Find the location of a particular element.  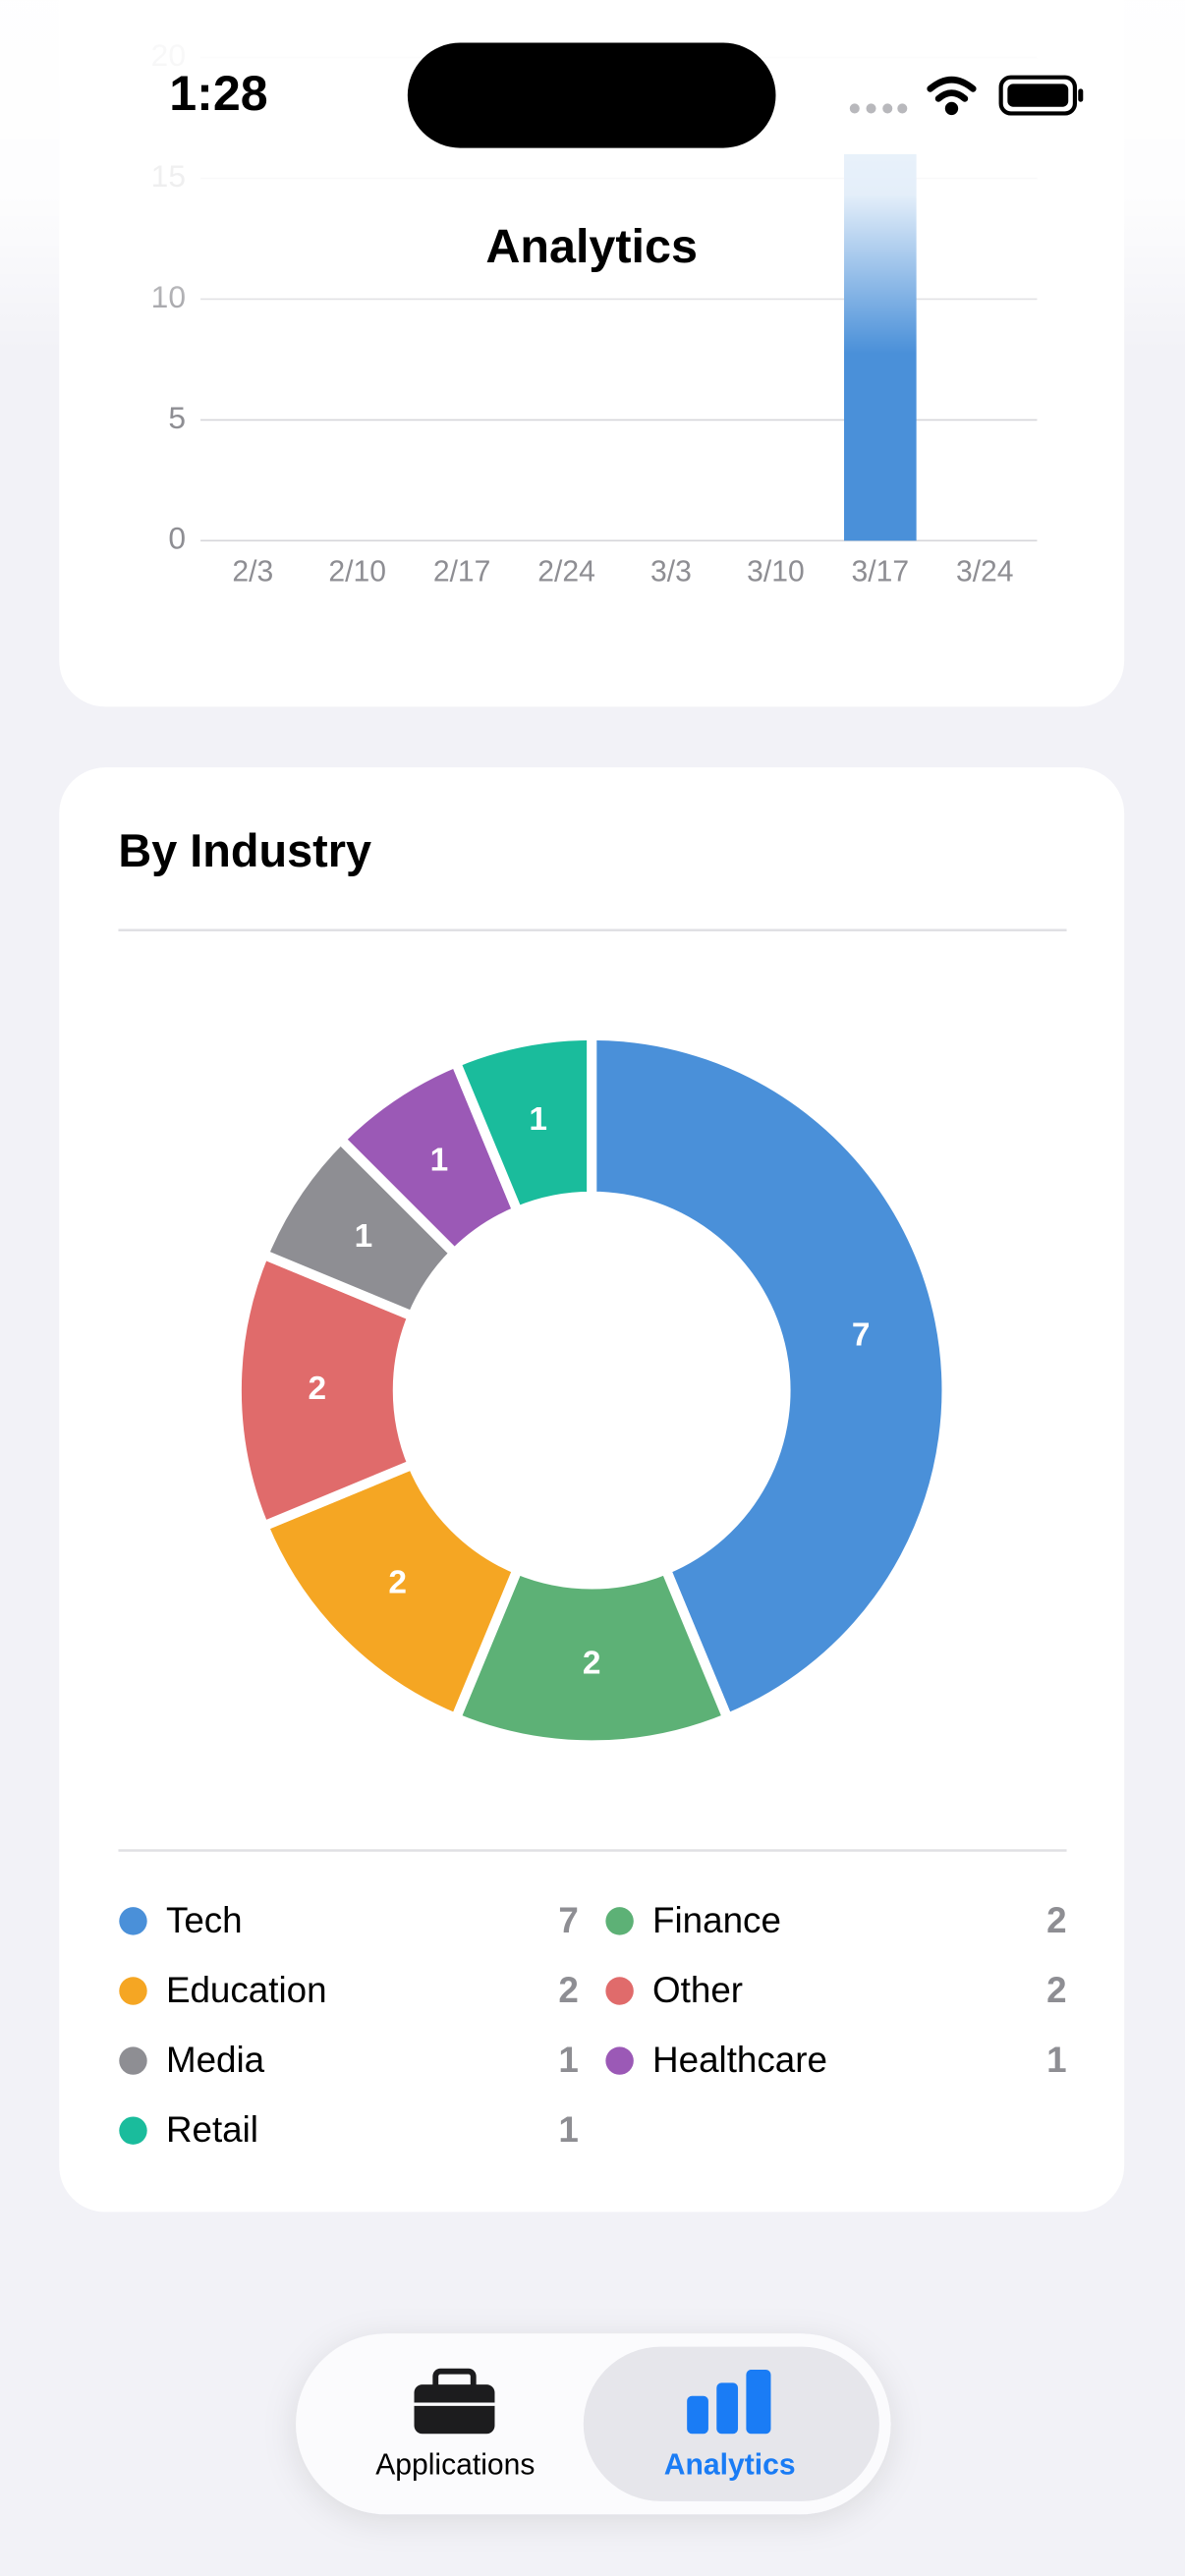

signal-icon is located at coordinates (879, 108).